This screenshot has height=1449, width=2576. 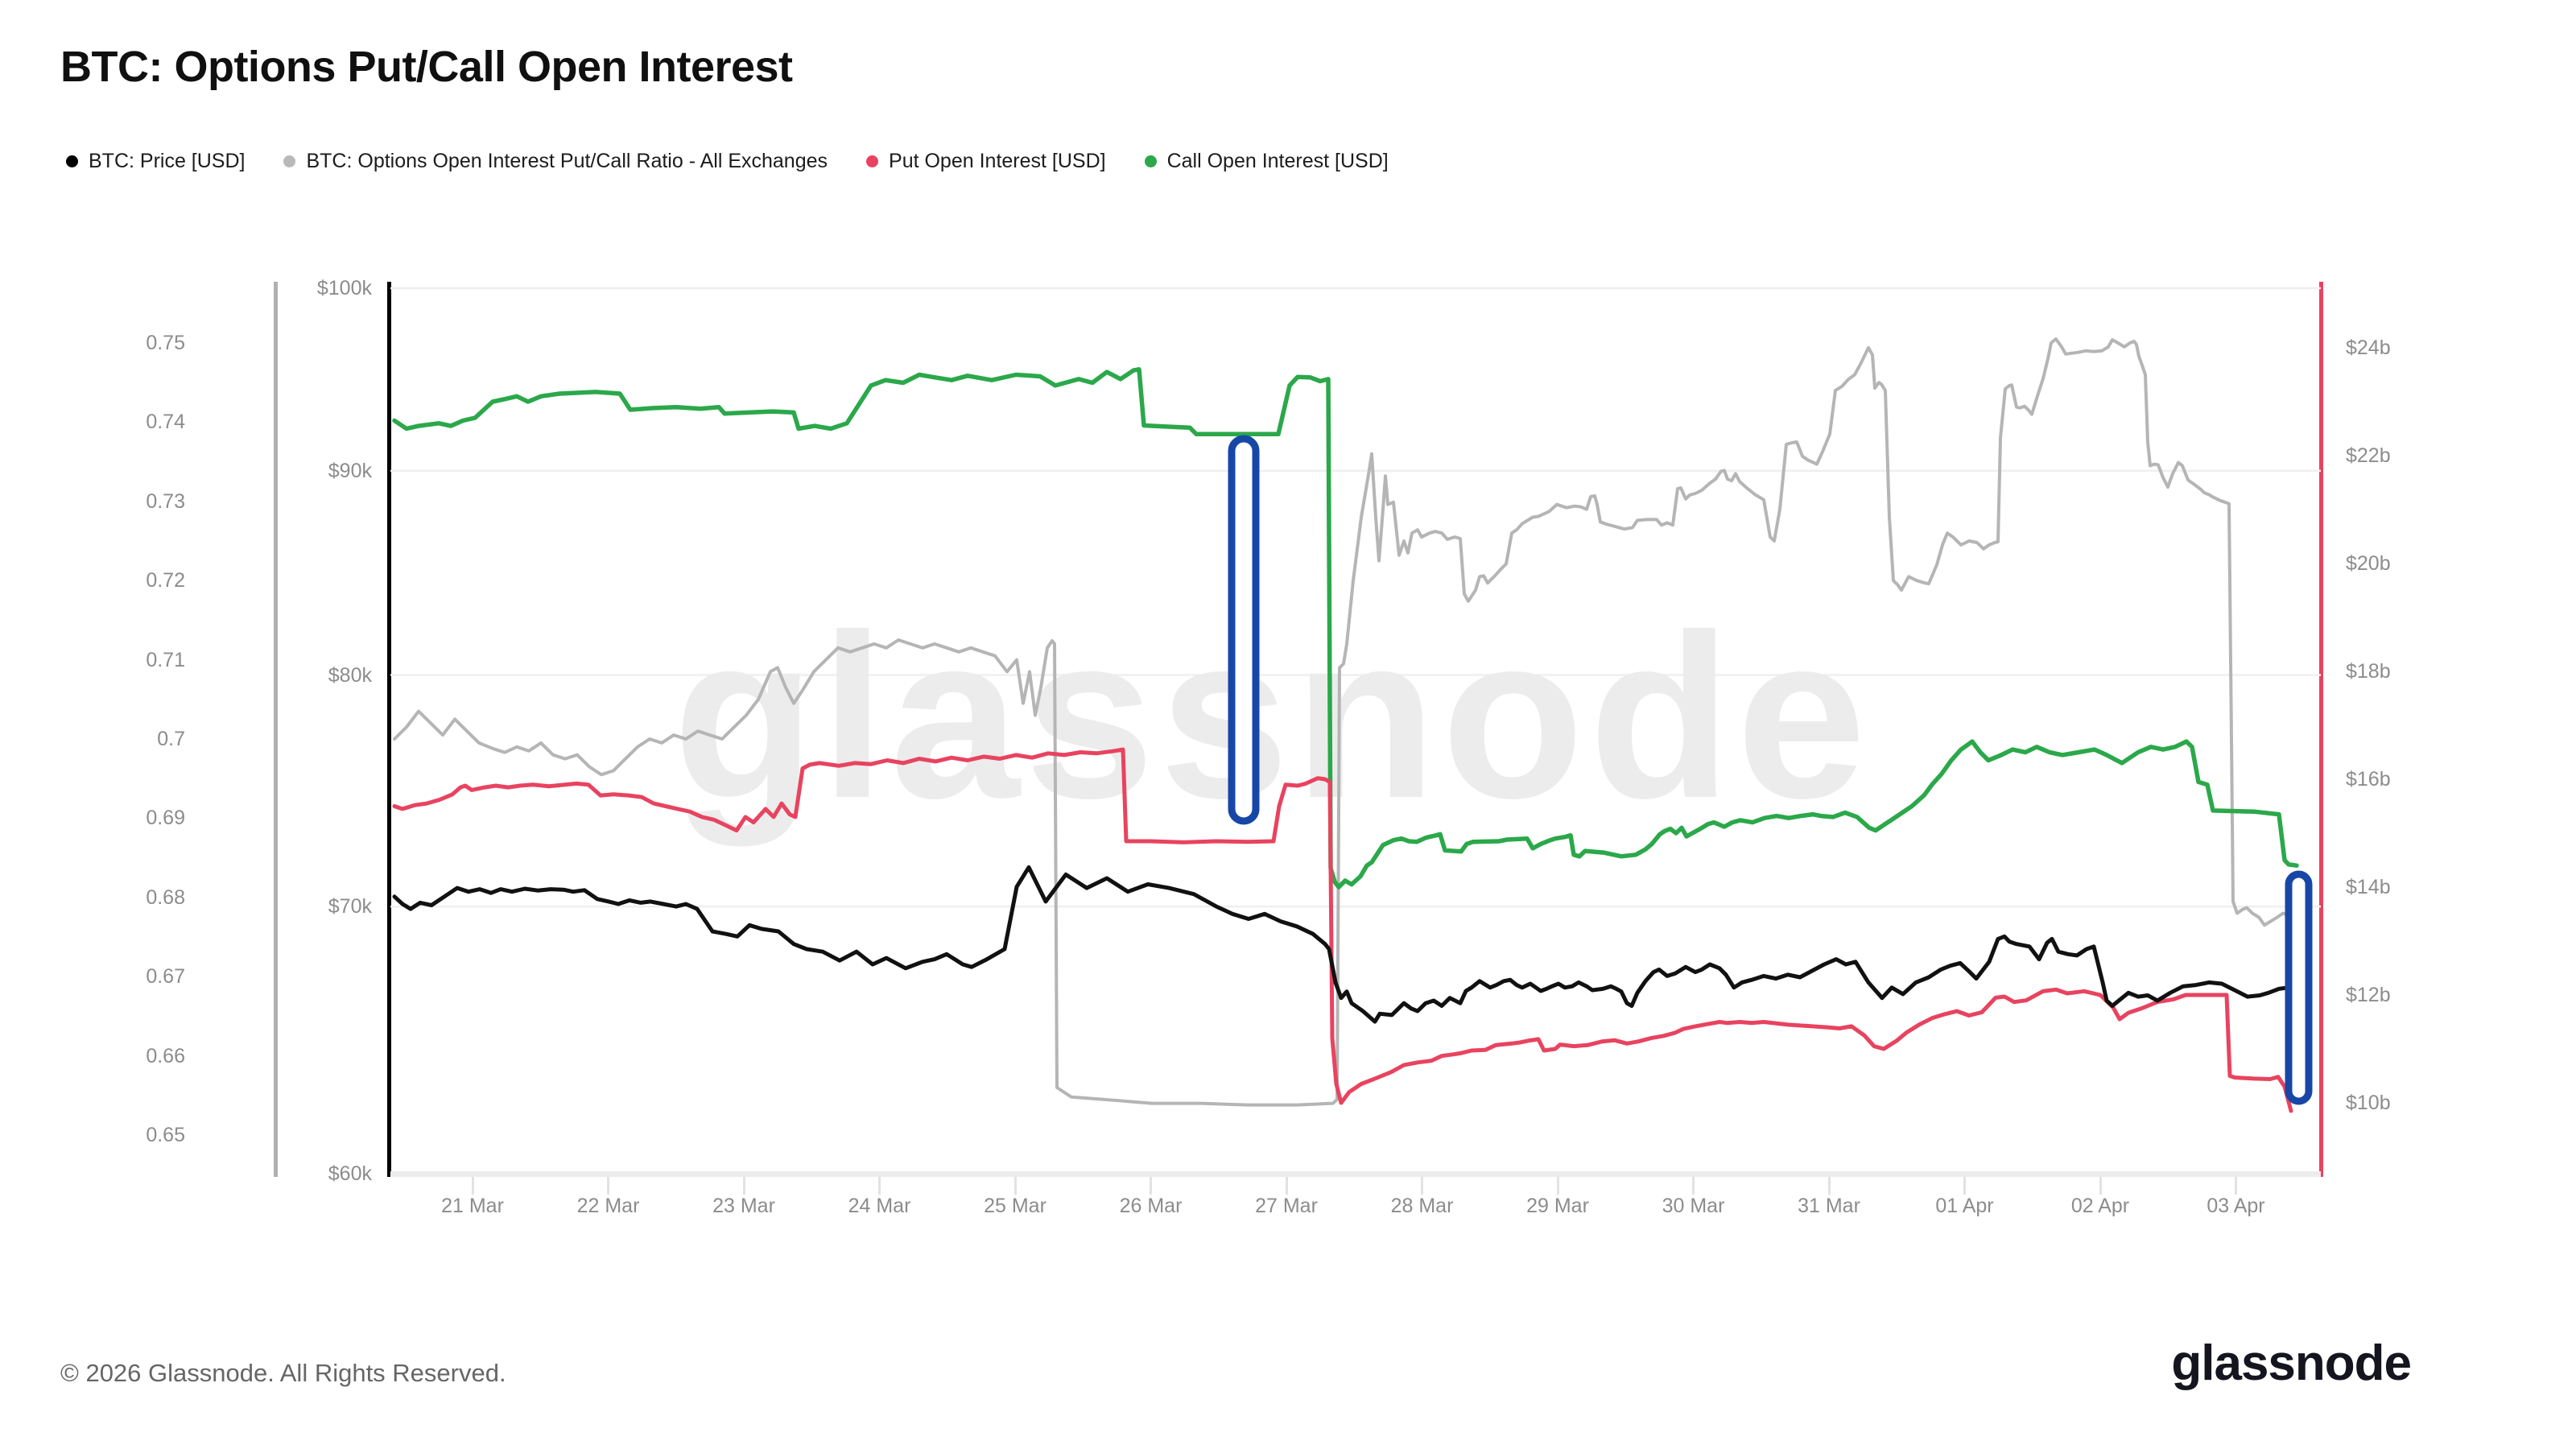 What do you see at coordinates (879, 1186) in the screenshot?
I see `x-tick-mark-24-Mar` at bounding box center [879, 1186].